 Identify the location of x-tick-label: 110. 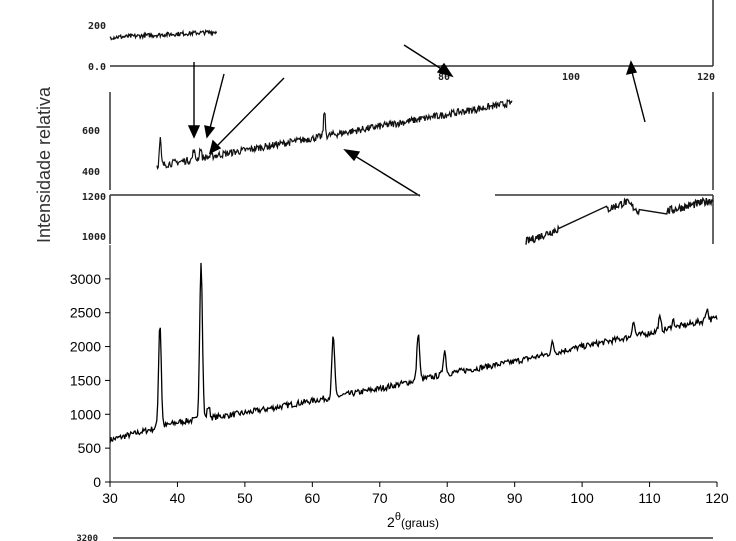
(649, 498).